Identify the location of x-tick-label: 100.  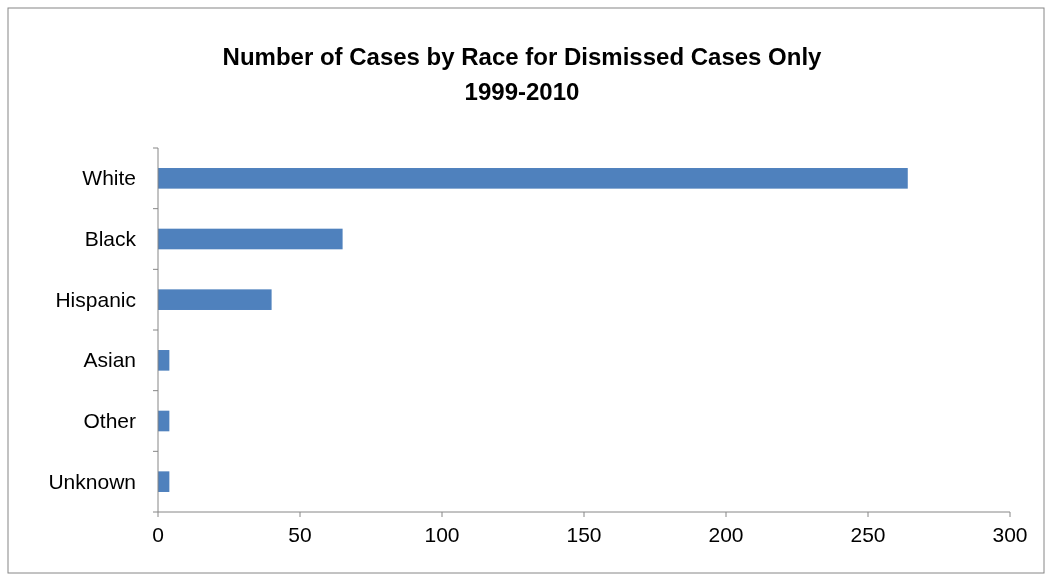
(442, 534).